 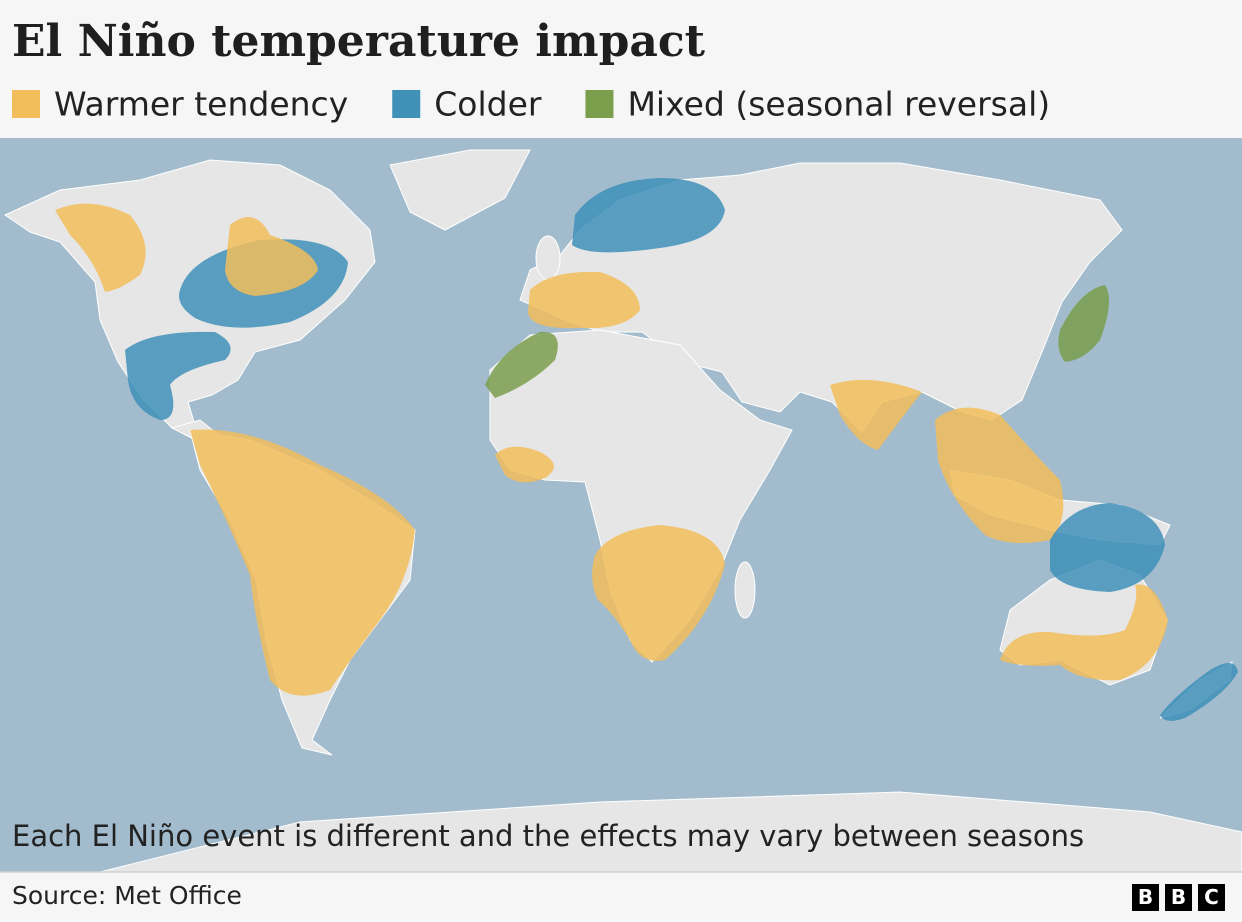 I want to click on footer-bg, so click(x=621, y=897).